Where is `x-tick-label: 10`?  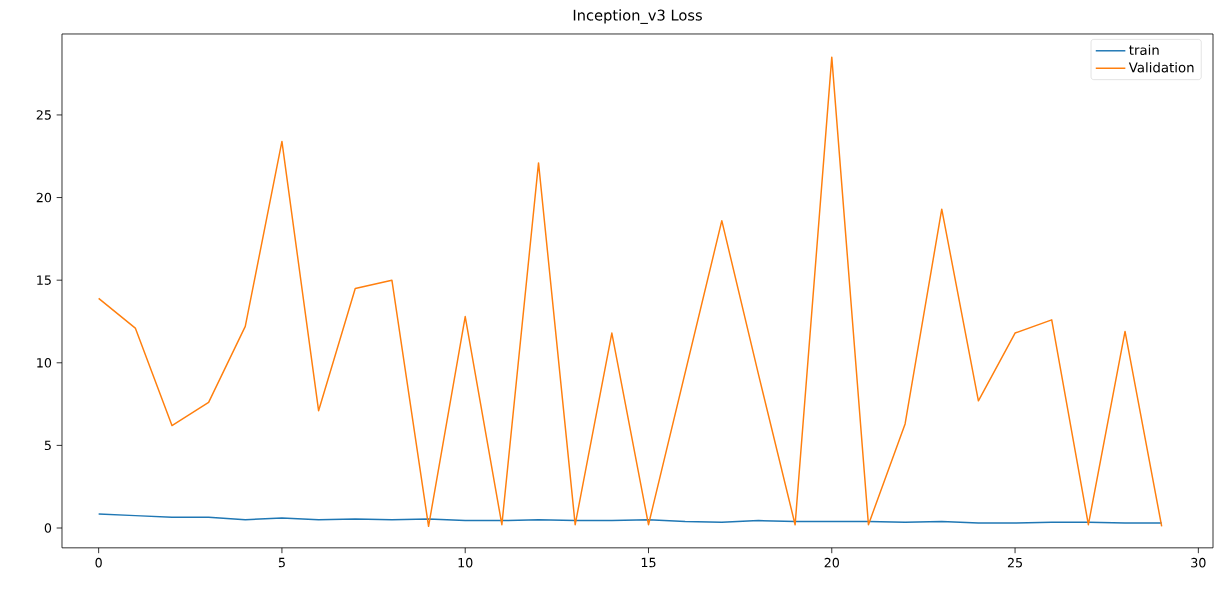
x-tick-label: 10 is located at coordinates (465, 562).